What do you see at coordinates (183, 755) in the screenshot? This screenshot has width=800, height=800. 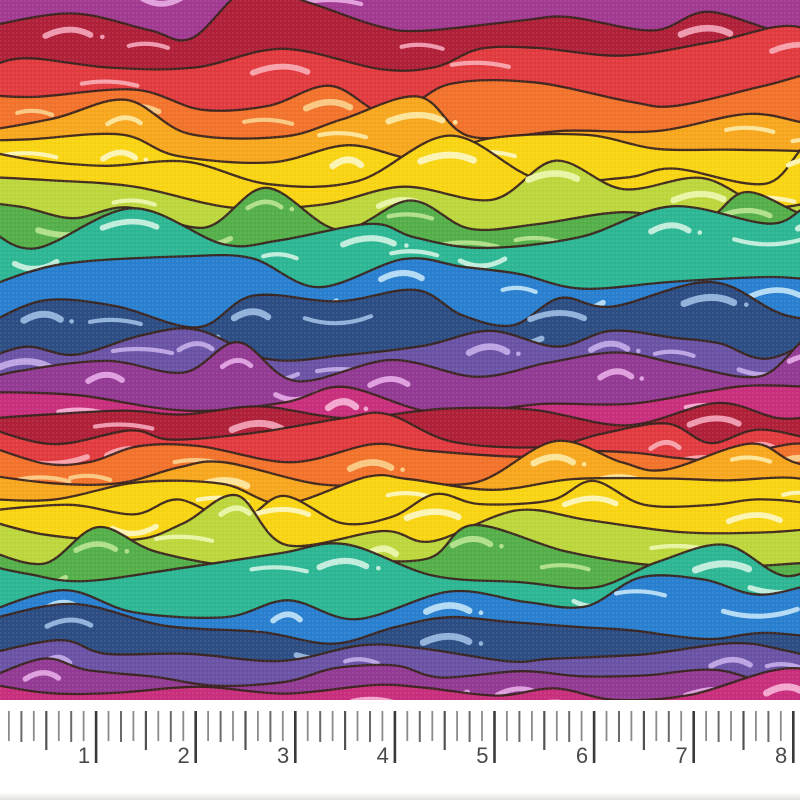 I see `ruler-number: 2` at bounding box center [183, 755].